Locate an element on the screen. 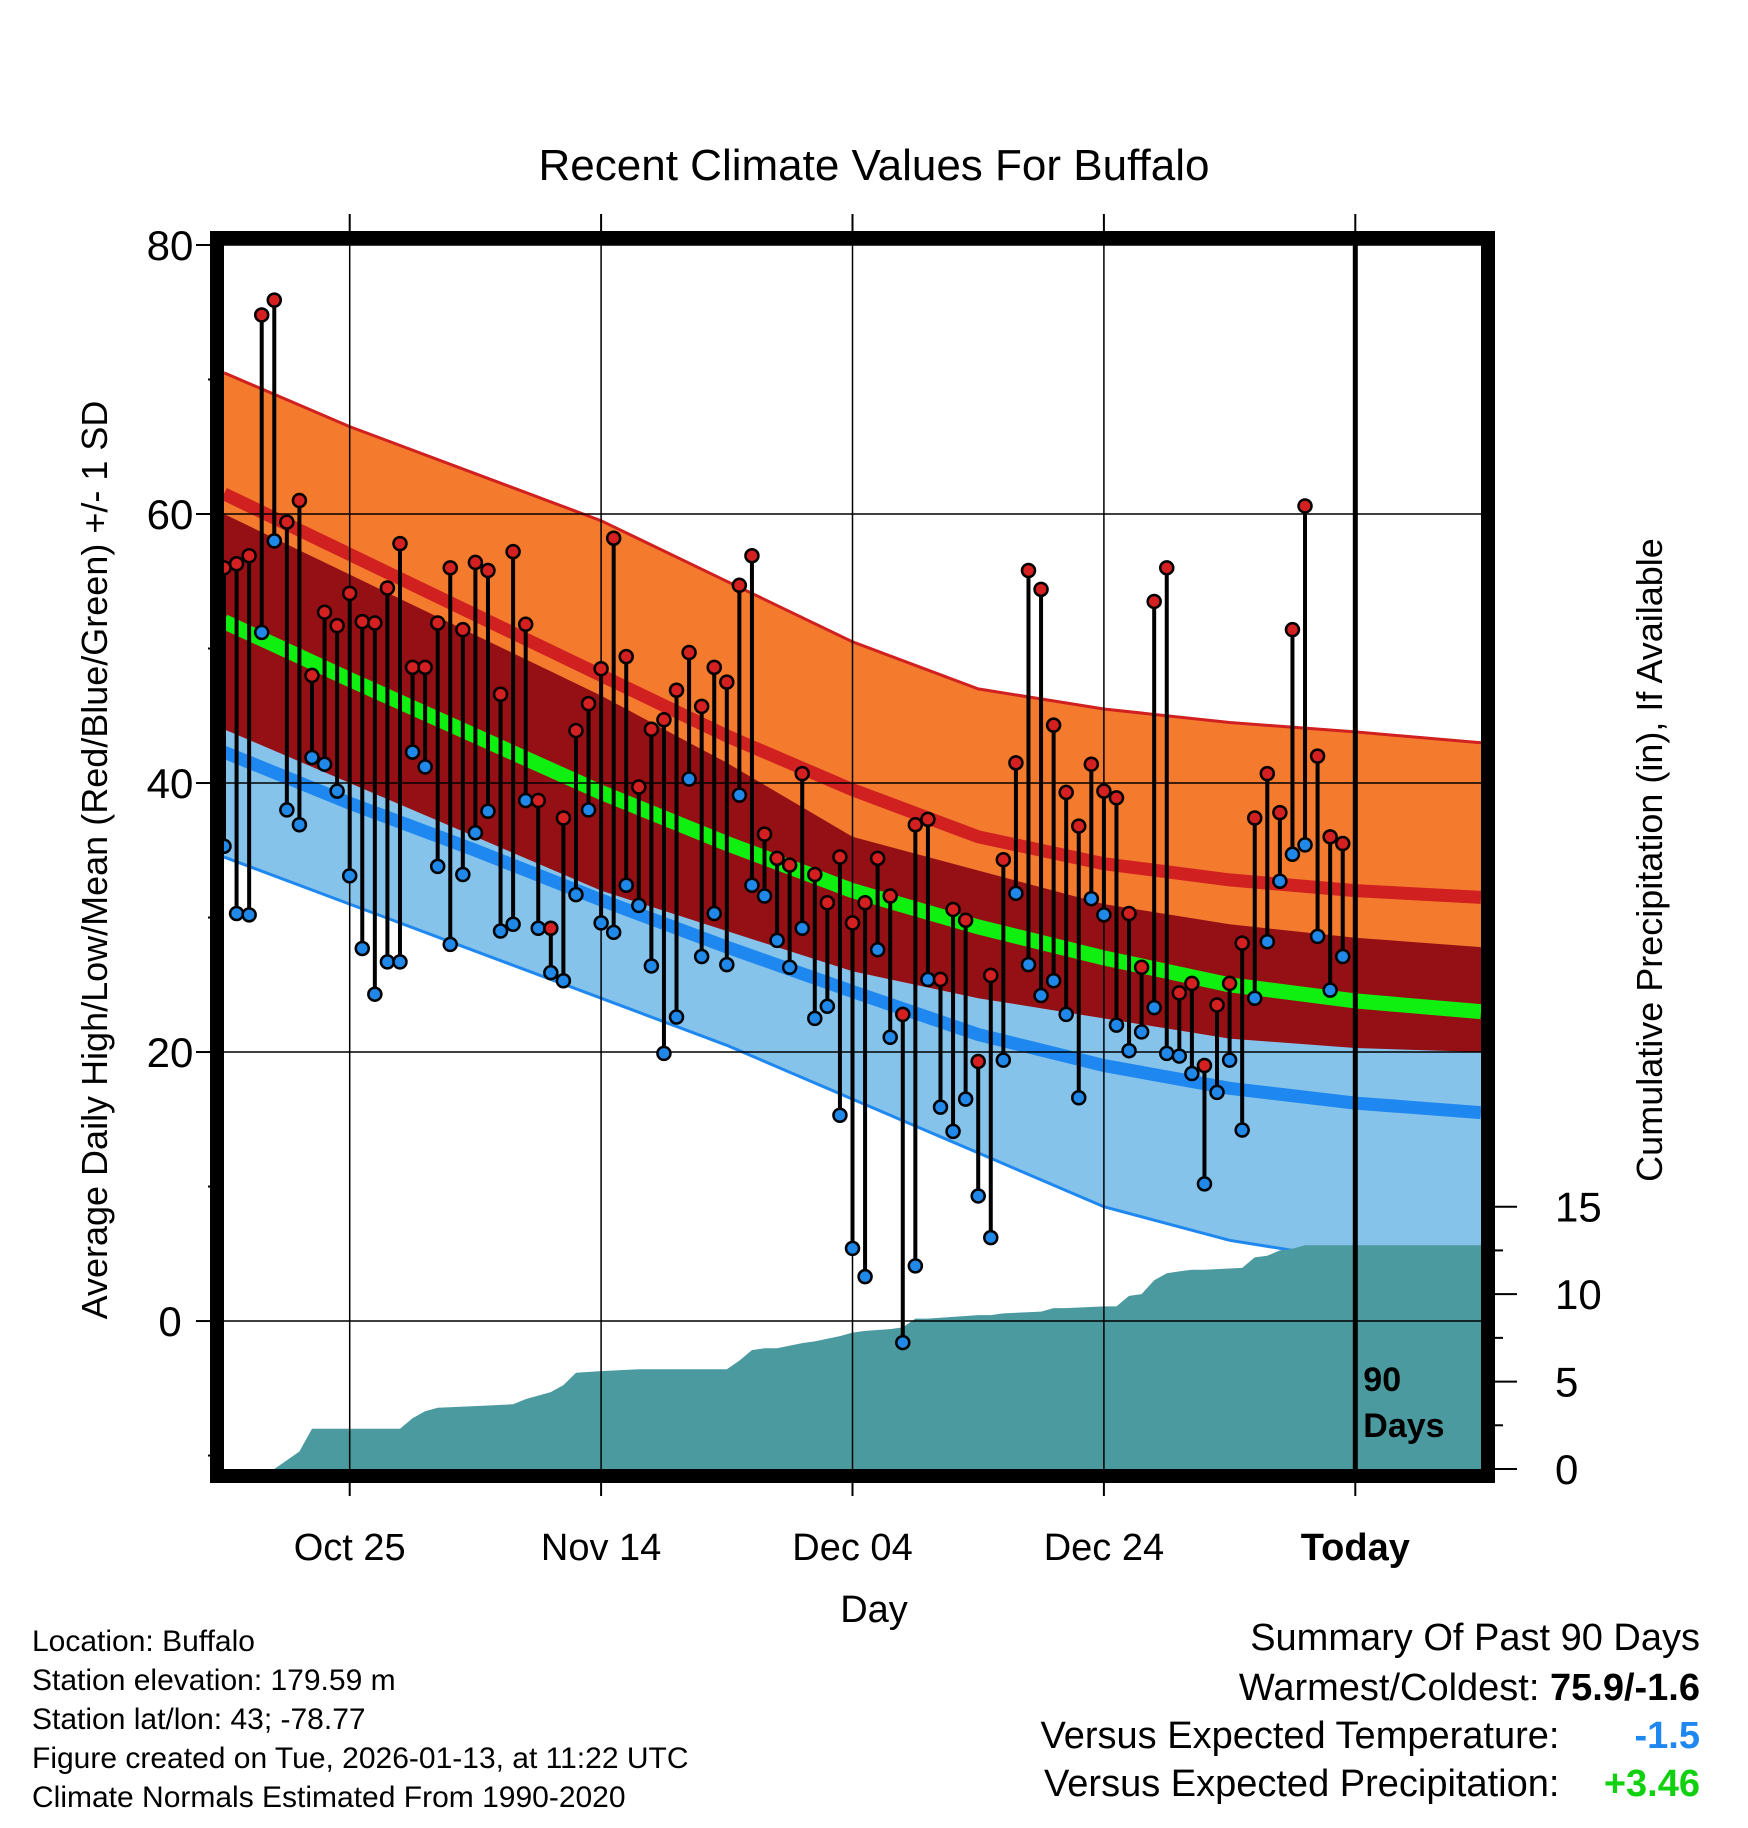 This screenshot has width=1748, height=1828. y2-tick-label: 15 is located at coordinates (1578, 1207).